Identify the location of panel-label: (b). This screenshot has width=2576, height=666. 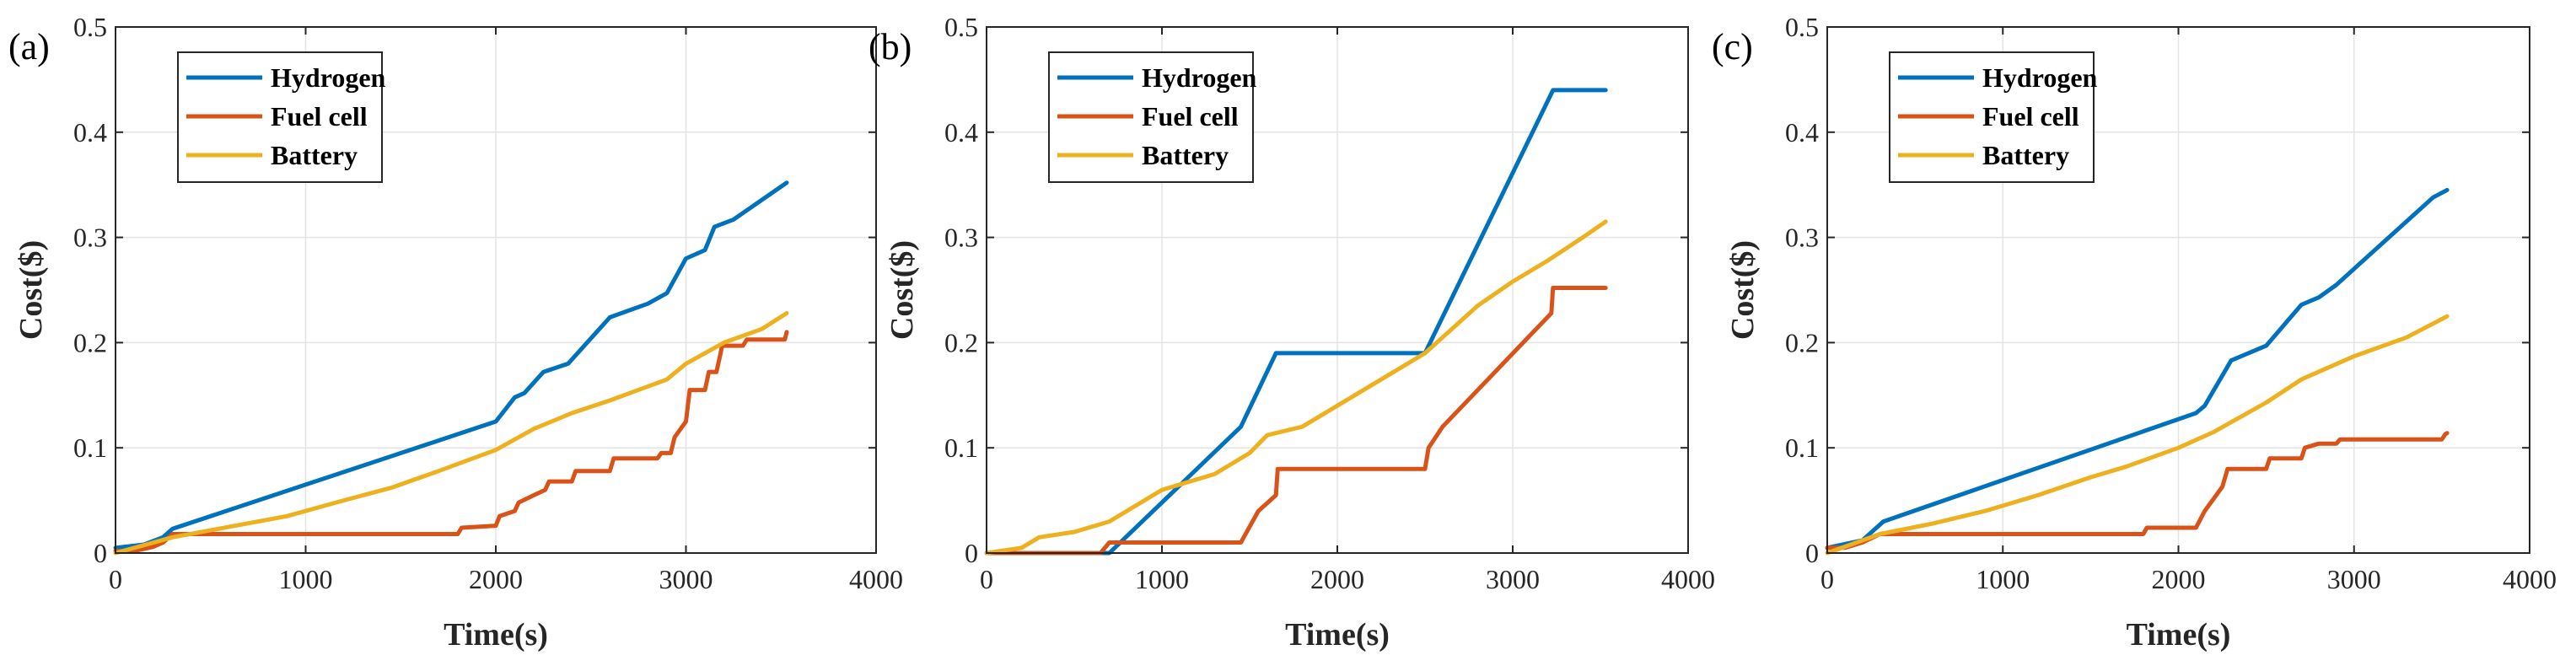
(890, 47).